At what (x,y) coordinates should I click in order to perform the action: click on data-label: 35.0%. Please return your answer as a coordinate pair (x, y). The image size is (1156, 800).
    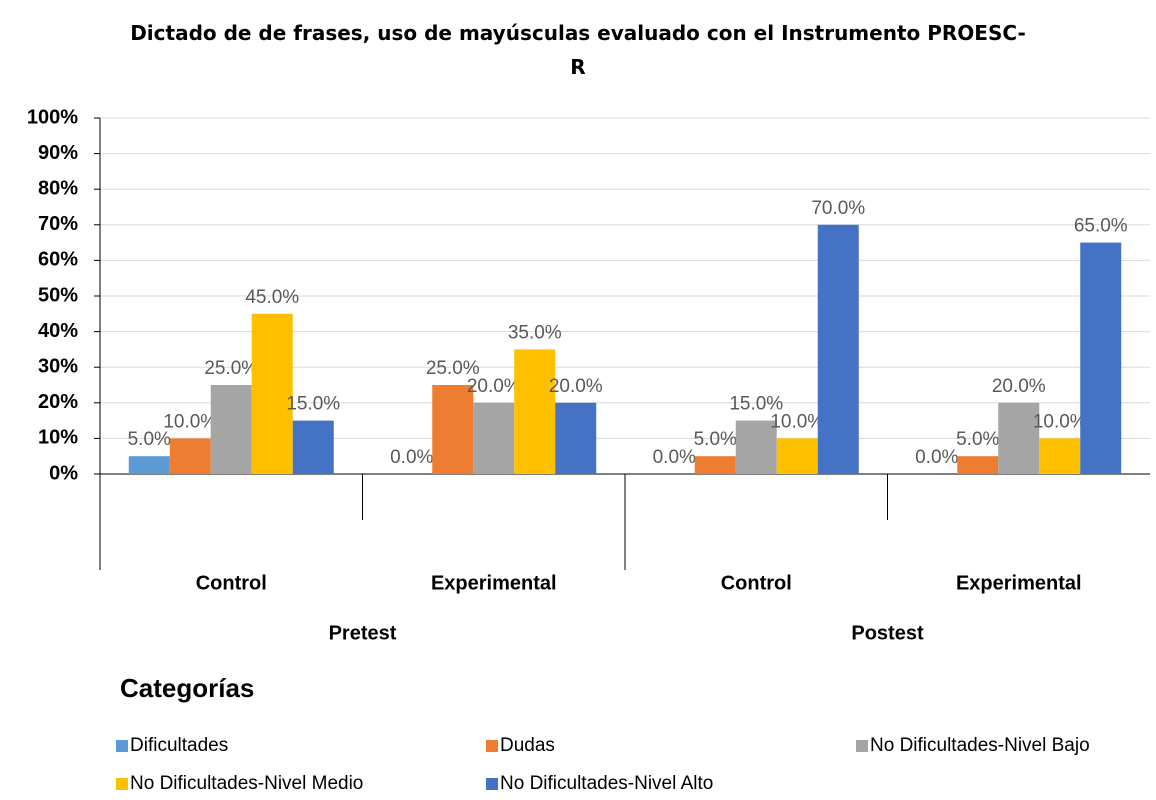
    Looking at the image, I should click on (535, 332).